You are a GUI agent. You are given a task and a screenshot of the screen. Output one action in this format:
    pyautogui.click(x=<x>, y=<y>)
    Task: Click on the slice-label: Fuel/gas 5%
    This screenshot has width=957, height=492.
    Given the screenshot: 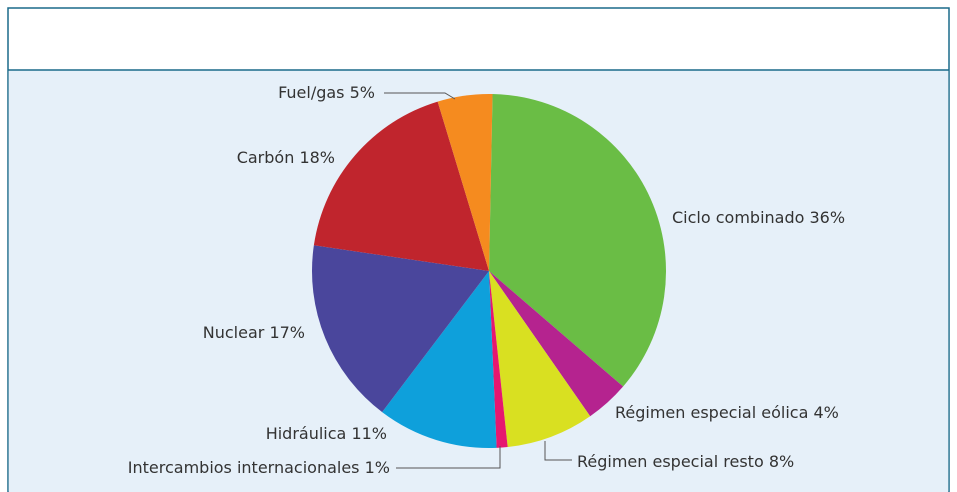 What is the action you would take?
    pyautogui.click(x=326, y=92)
    